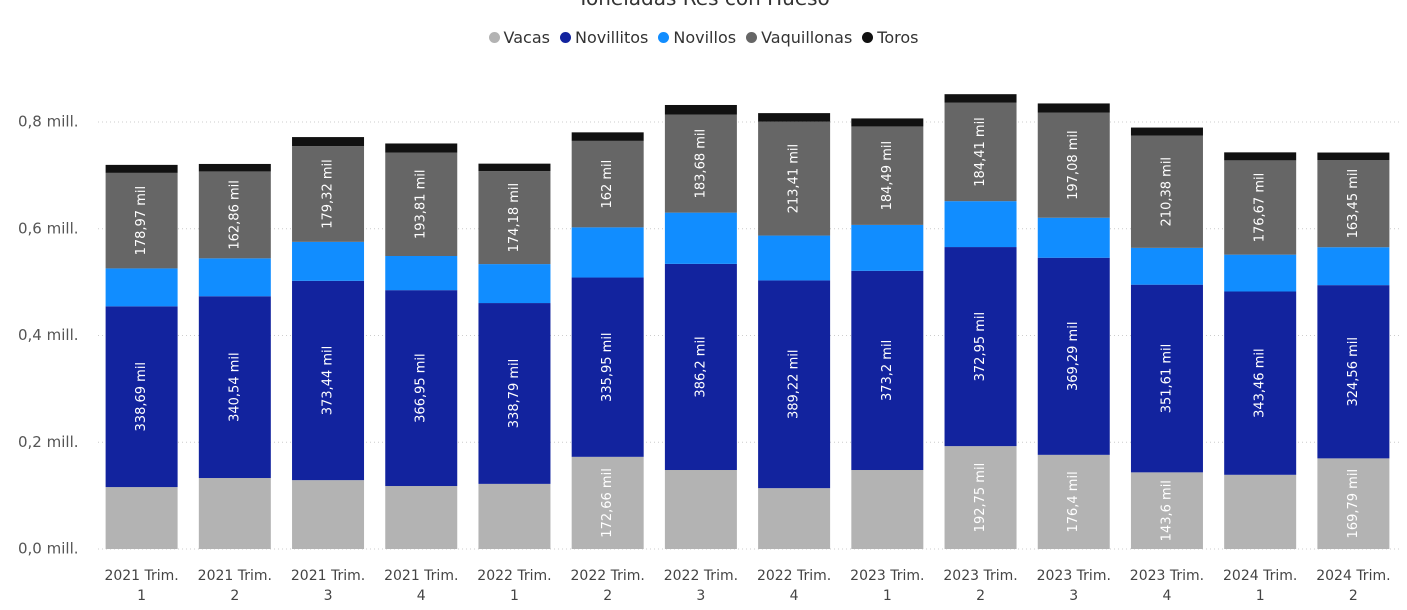 The width and height of the screenshot is (1407, 610). I want to click on data-label: 366,95 mil, so click(421, 388).